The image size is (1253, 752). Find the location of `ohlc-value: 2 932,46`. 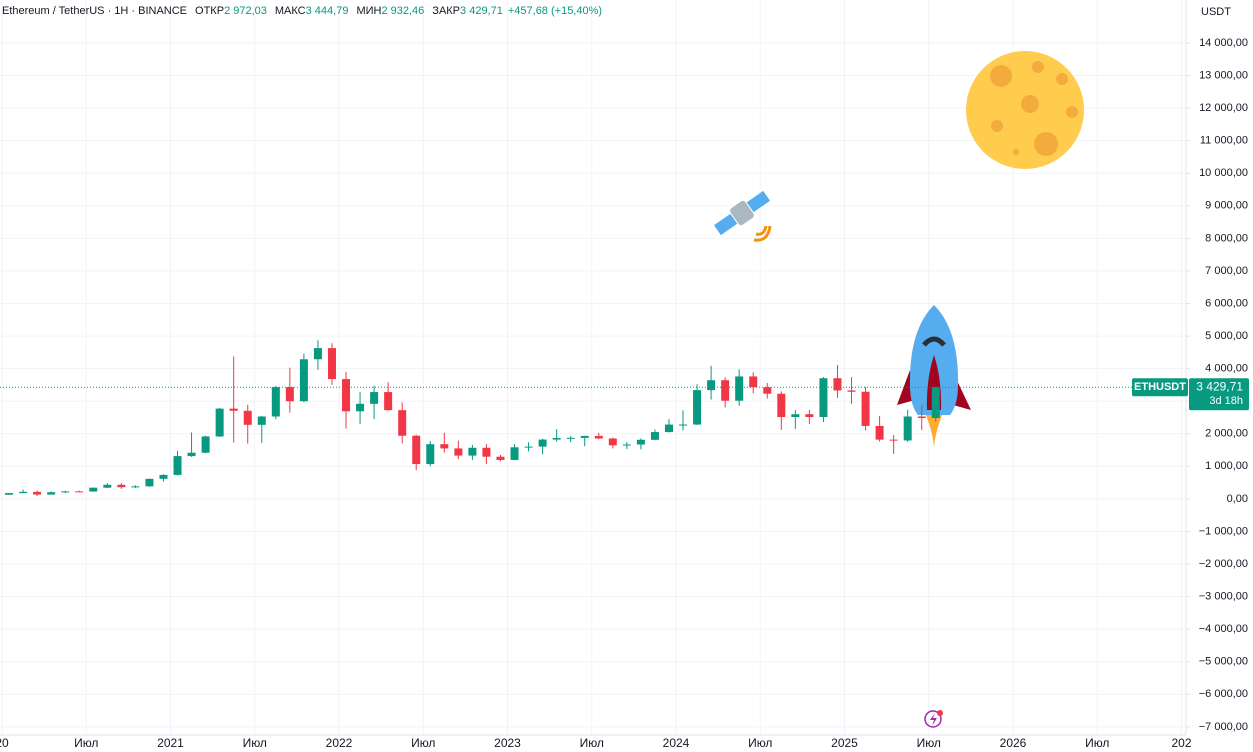

ohlc-value: 2 932,46 is located at coordinates (402, 11).